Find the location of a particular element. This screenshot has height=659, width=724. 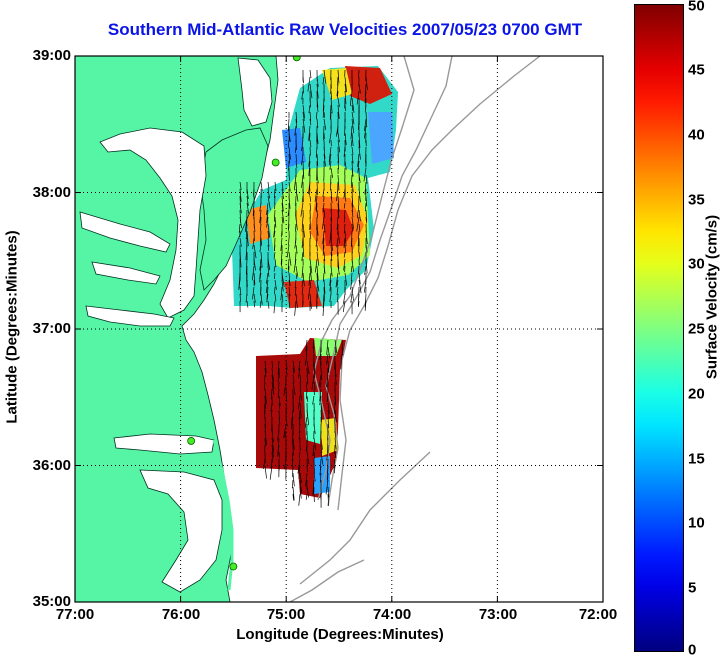

y-axis-title: Latitude (Degrees:Minutes) is located at coordinates (12, 327).